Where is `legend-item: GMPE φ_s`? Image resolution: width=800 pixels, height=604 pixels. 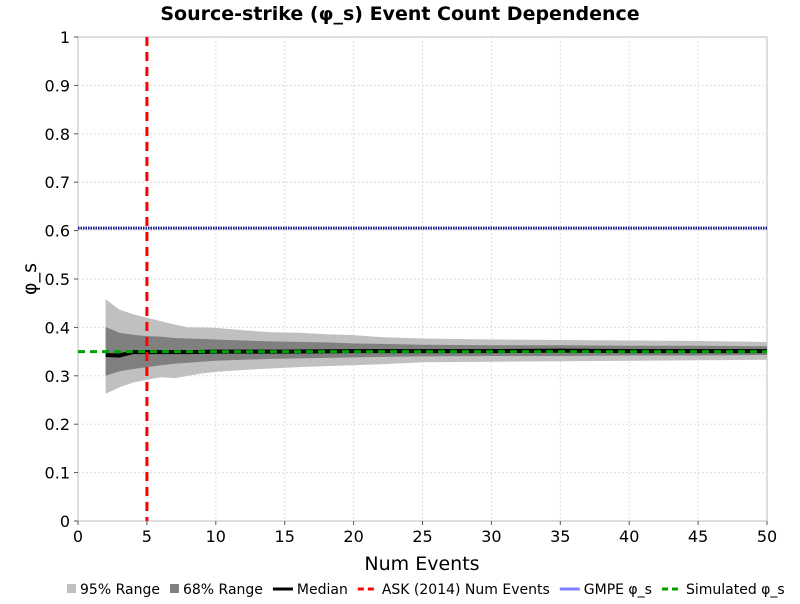 legend-item: GMPE φ_s is located at coordinates (605, 590).